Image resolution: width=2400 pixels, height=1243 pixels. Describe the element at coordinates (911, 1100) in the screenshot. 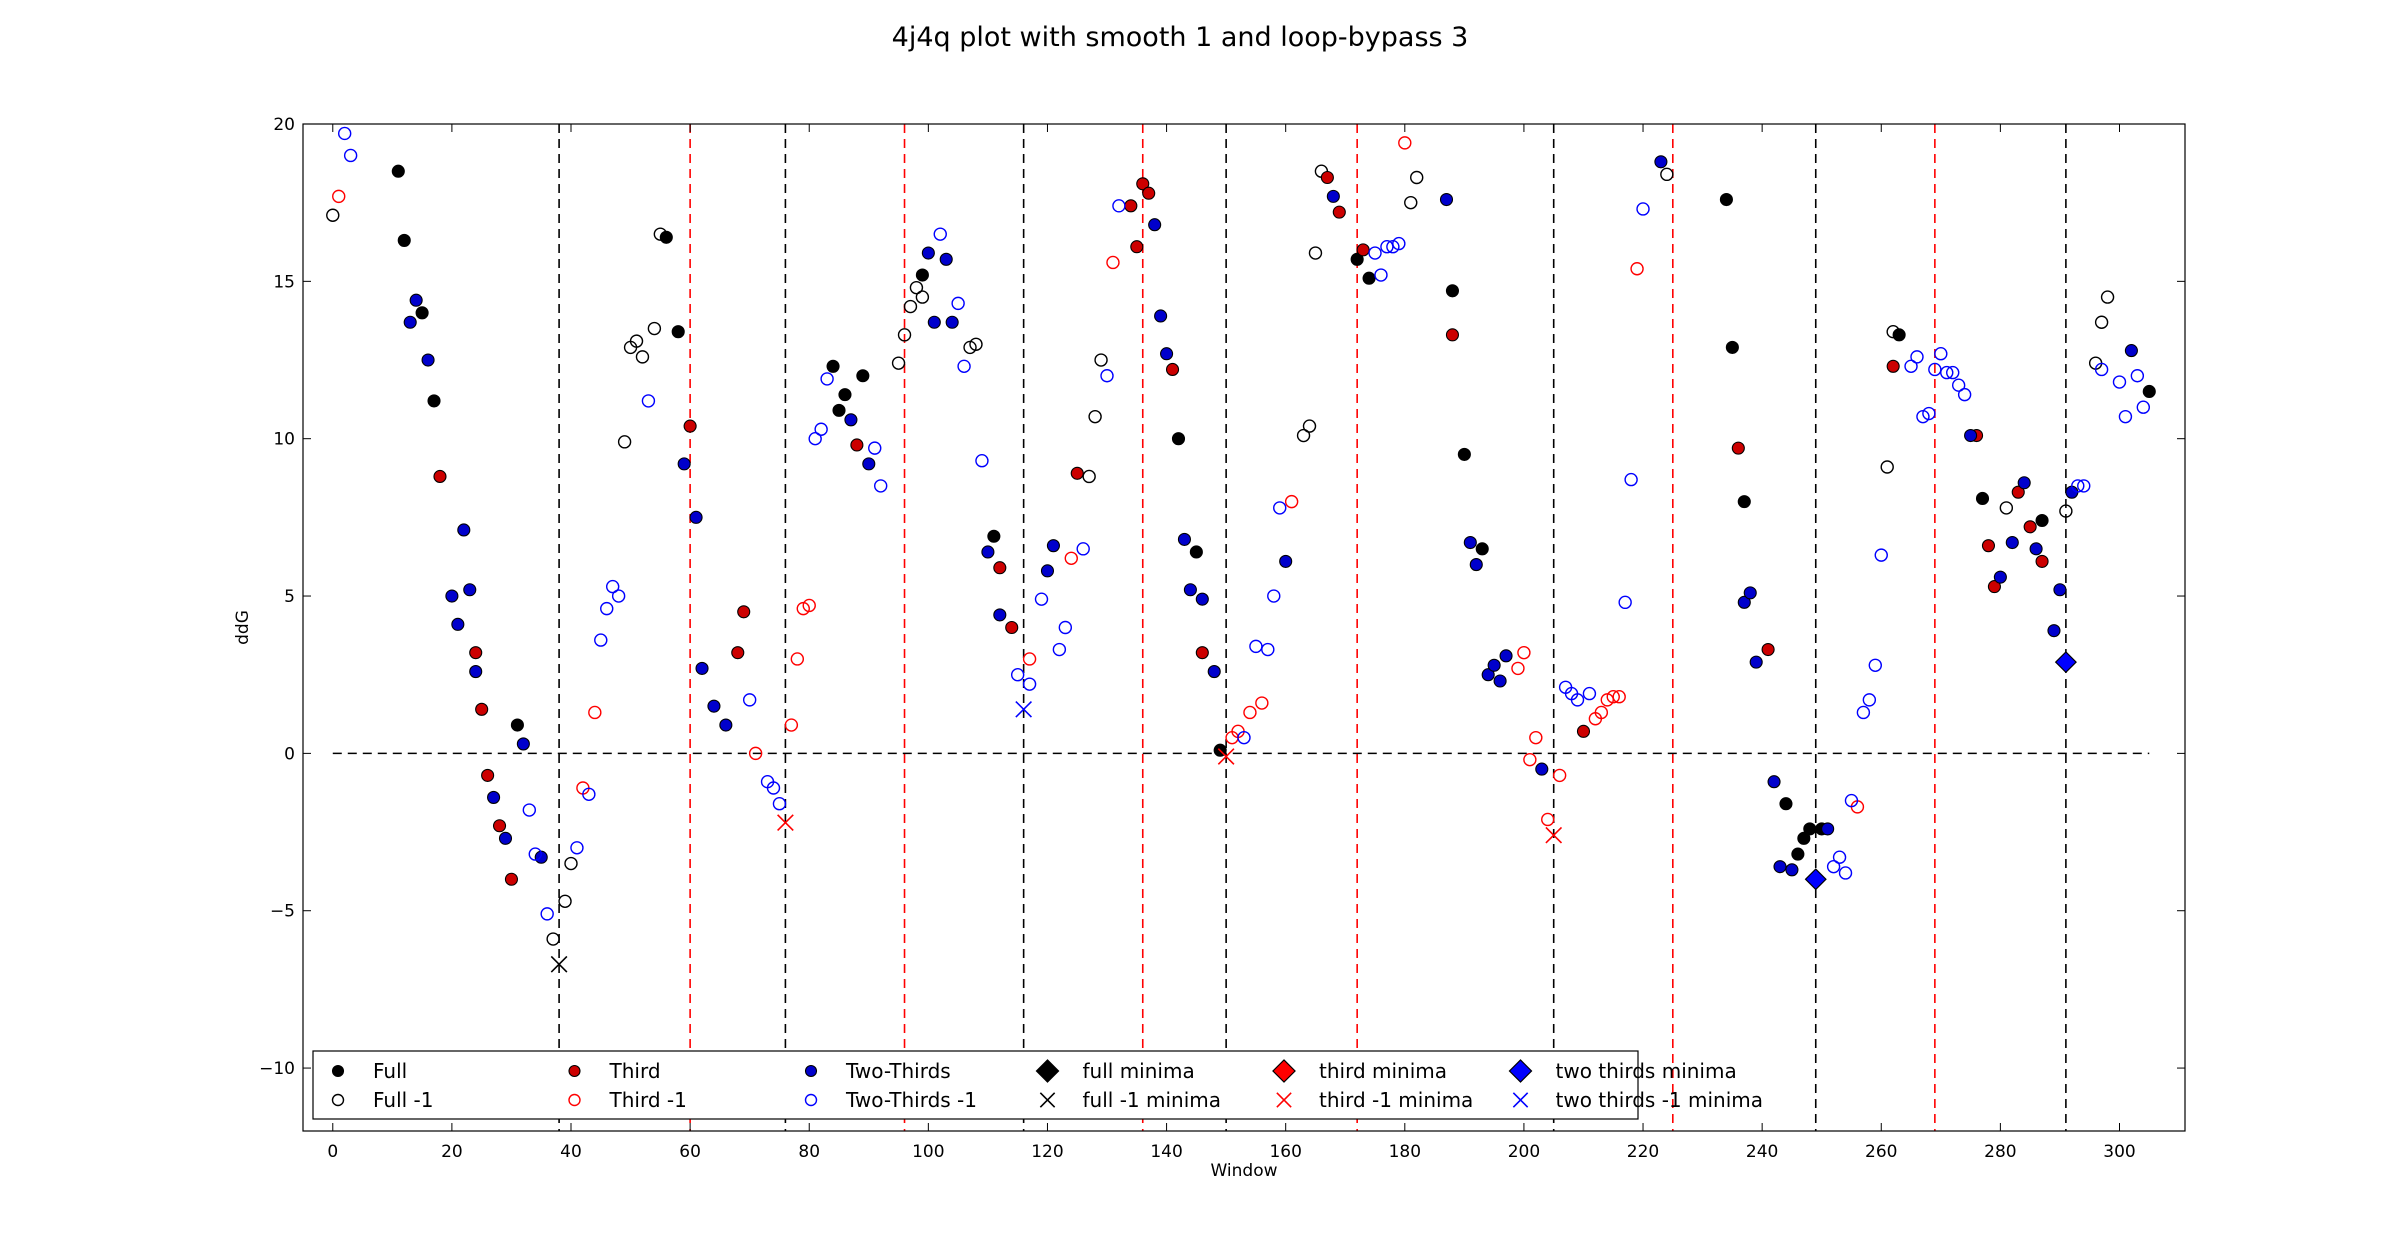

I see `legend-label: Two-Thirds -1` at that location.